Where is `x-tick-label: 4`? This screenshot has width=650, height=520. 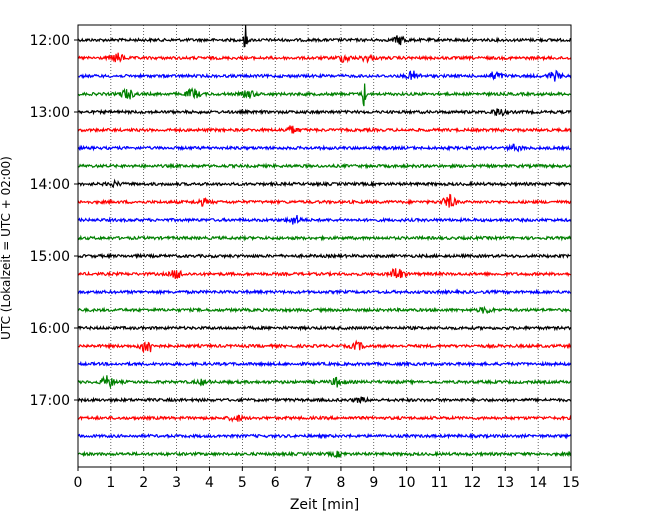 x-tick-label: 4 is located at coordinates (209, 483).